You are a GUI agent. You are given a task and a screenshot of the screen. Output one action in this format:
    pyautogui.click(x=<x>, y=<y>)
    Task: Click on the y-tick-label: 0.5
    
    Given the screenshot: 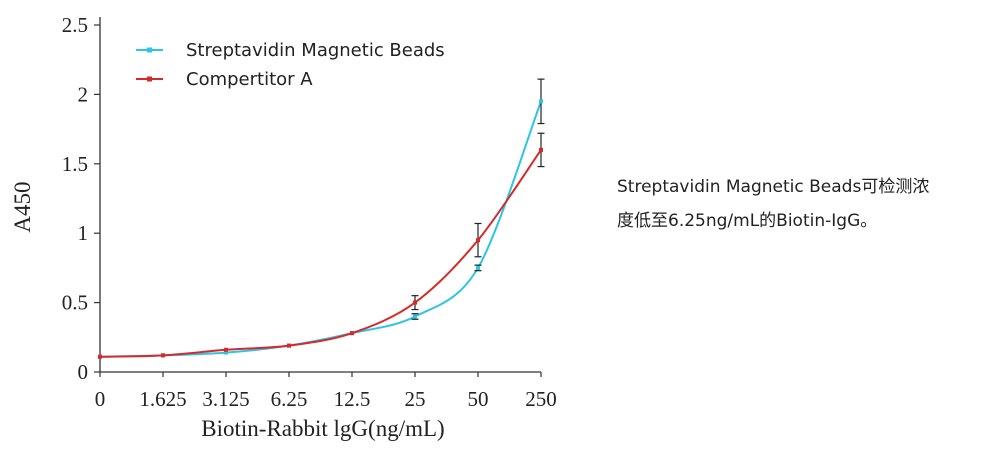 What is the action you would take?
    pyautogui.click(x=75, y=303)
    